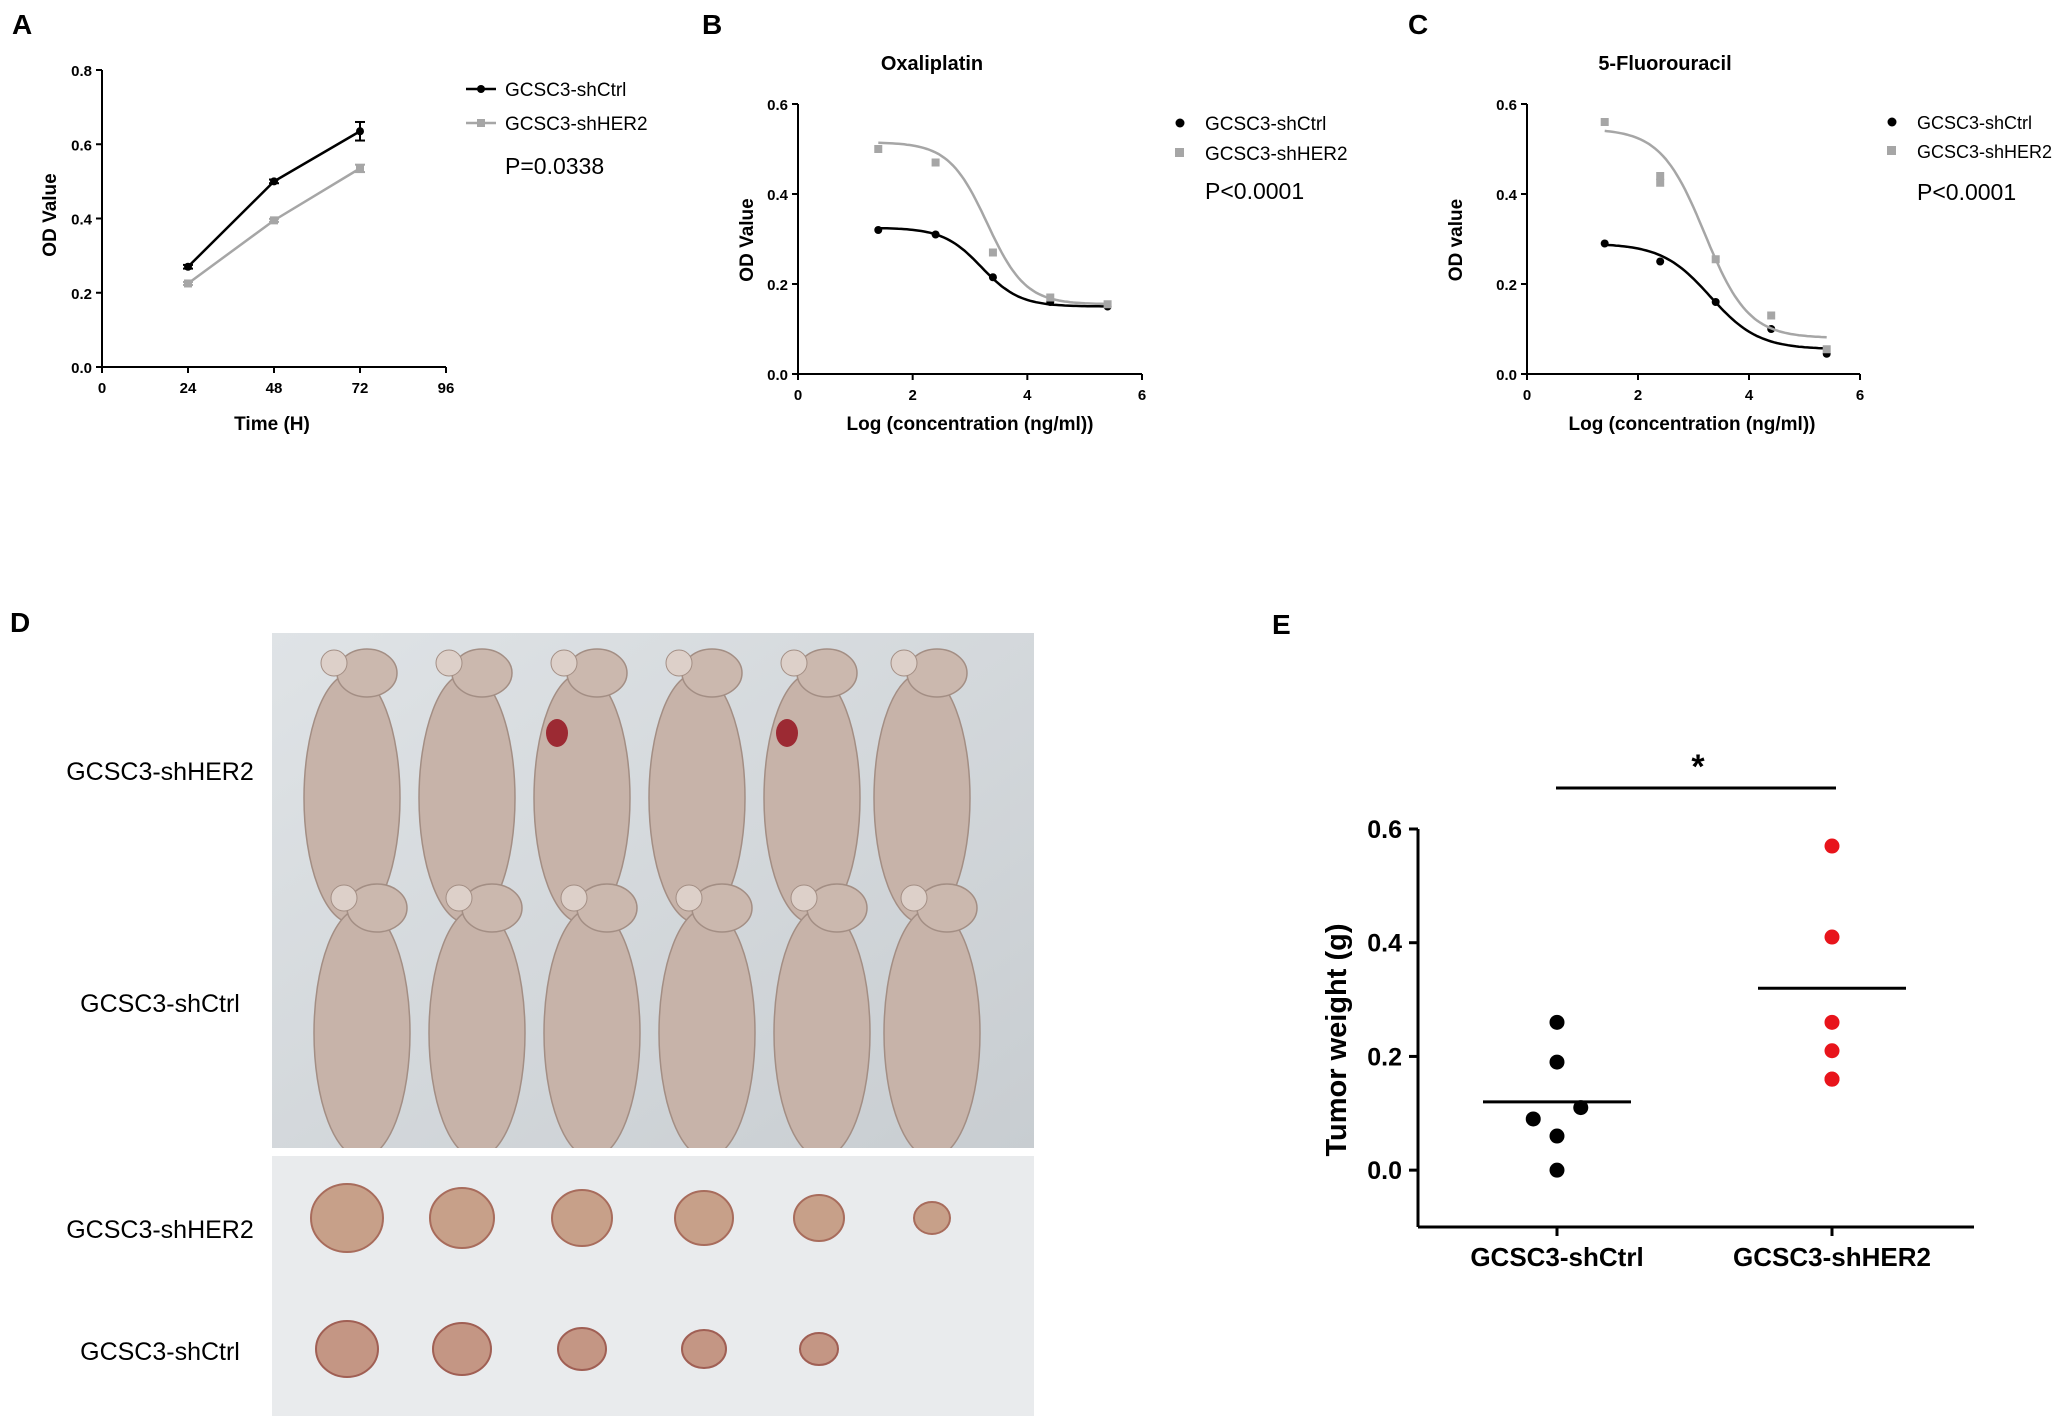  Describe the element at coordinates (1832, 1257) in the screenshot. I see `chart-e-category-shher2: GCSC3-shHER2` at that location.